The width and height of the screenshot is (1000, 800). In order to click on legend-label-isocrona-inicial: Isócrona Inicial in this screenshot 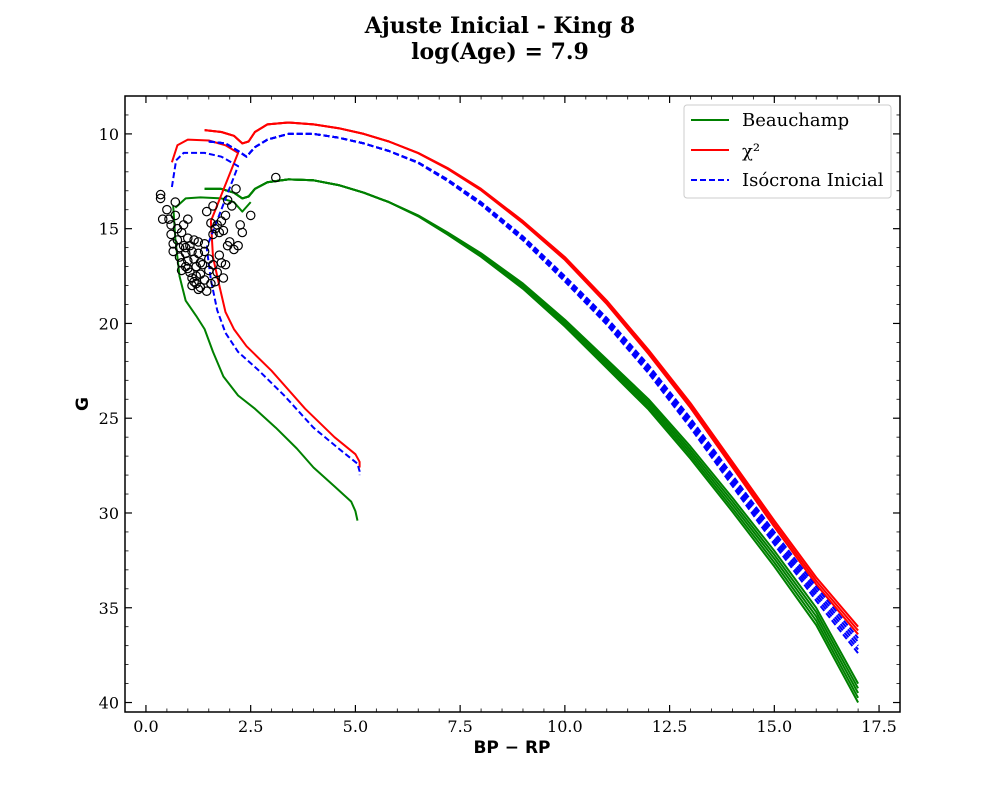, I will do `click(813, 180)`.